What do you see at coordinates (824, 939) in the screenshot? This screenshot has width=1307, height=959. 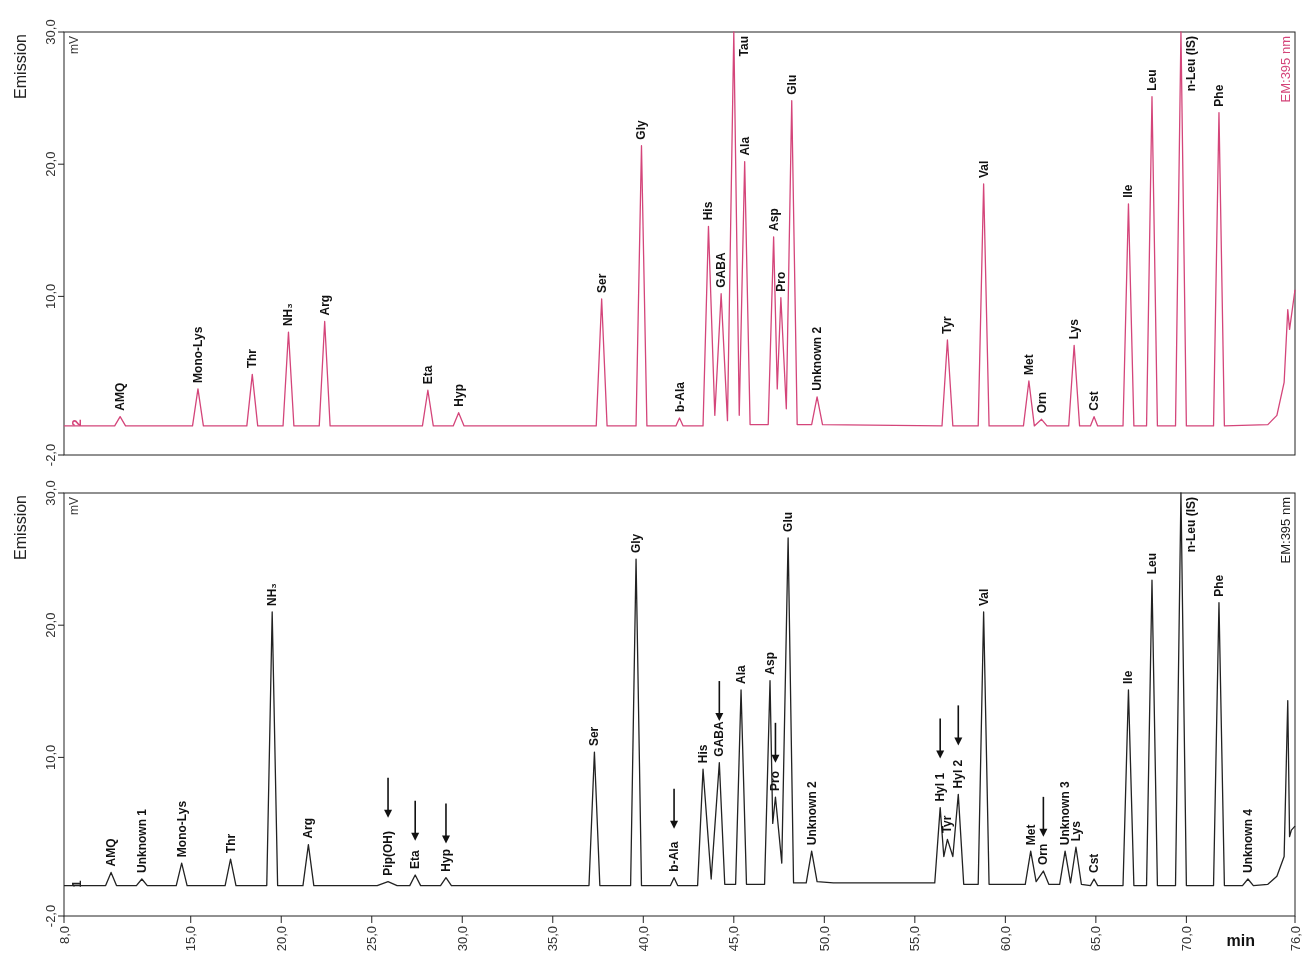 I see `x-tick-label: 50,0` at bounding box center [824, 939].